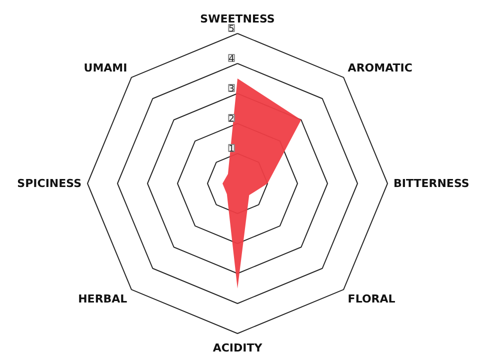 This screenshot has height=364, width=480. Describe the element at coordinates (380, 68) in the screenshot. I see `spoke-label: AROMATIC` at that location.